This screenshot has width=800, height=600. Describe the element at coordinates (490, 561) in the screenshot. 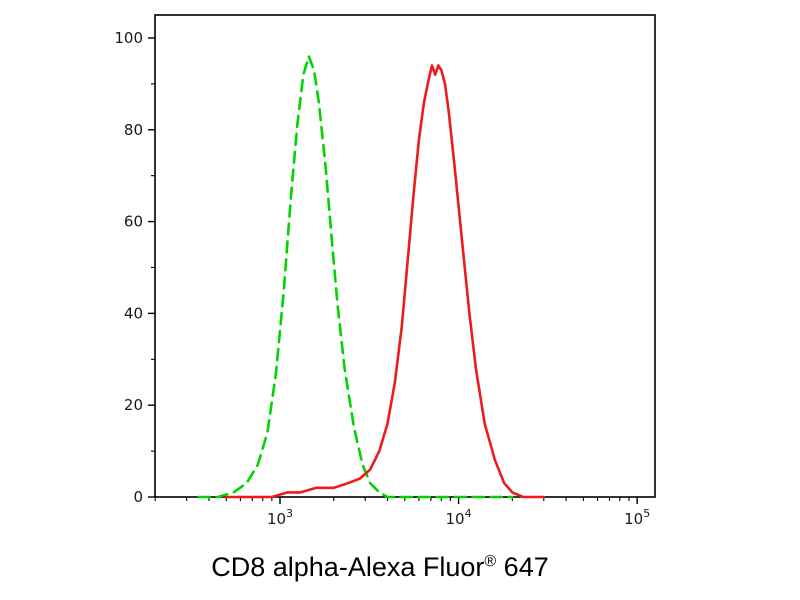

I see `registered-symbol: ®` at that location.